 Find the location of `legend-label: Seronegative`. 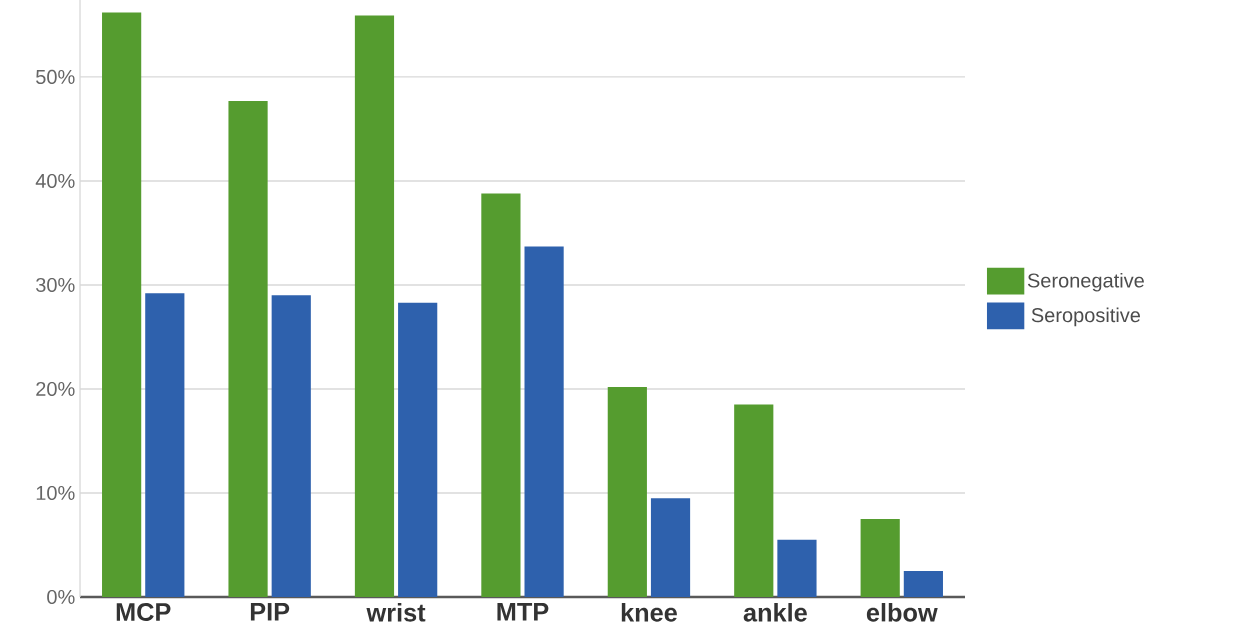

legend-label: Seronegative is located at coordinates (1085, 282).